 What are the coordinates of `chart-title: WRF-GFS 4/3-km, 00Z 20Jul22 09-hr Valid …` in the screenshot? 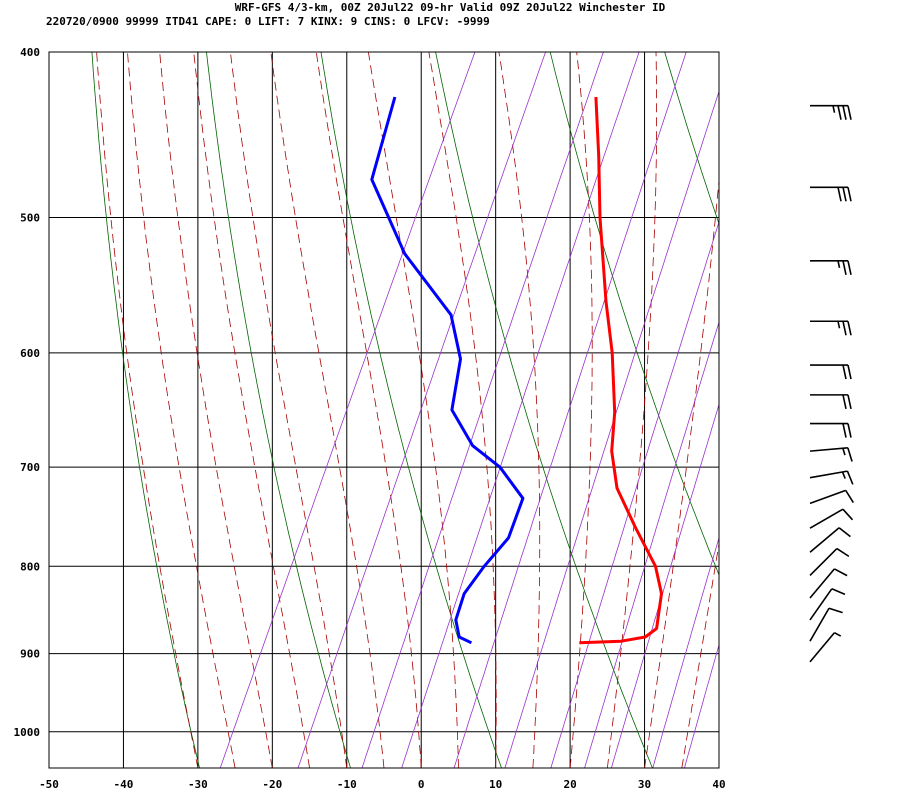 It's located at (450, 7).